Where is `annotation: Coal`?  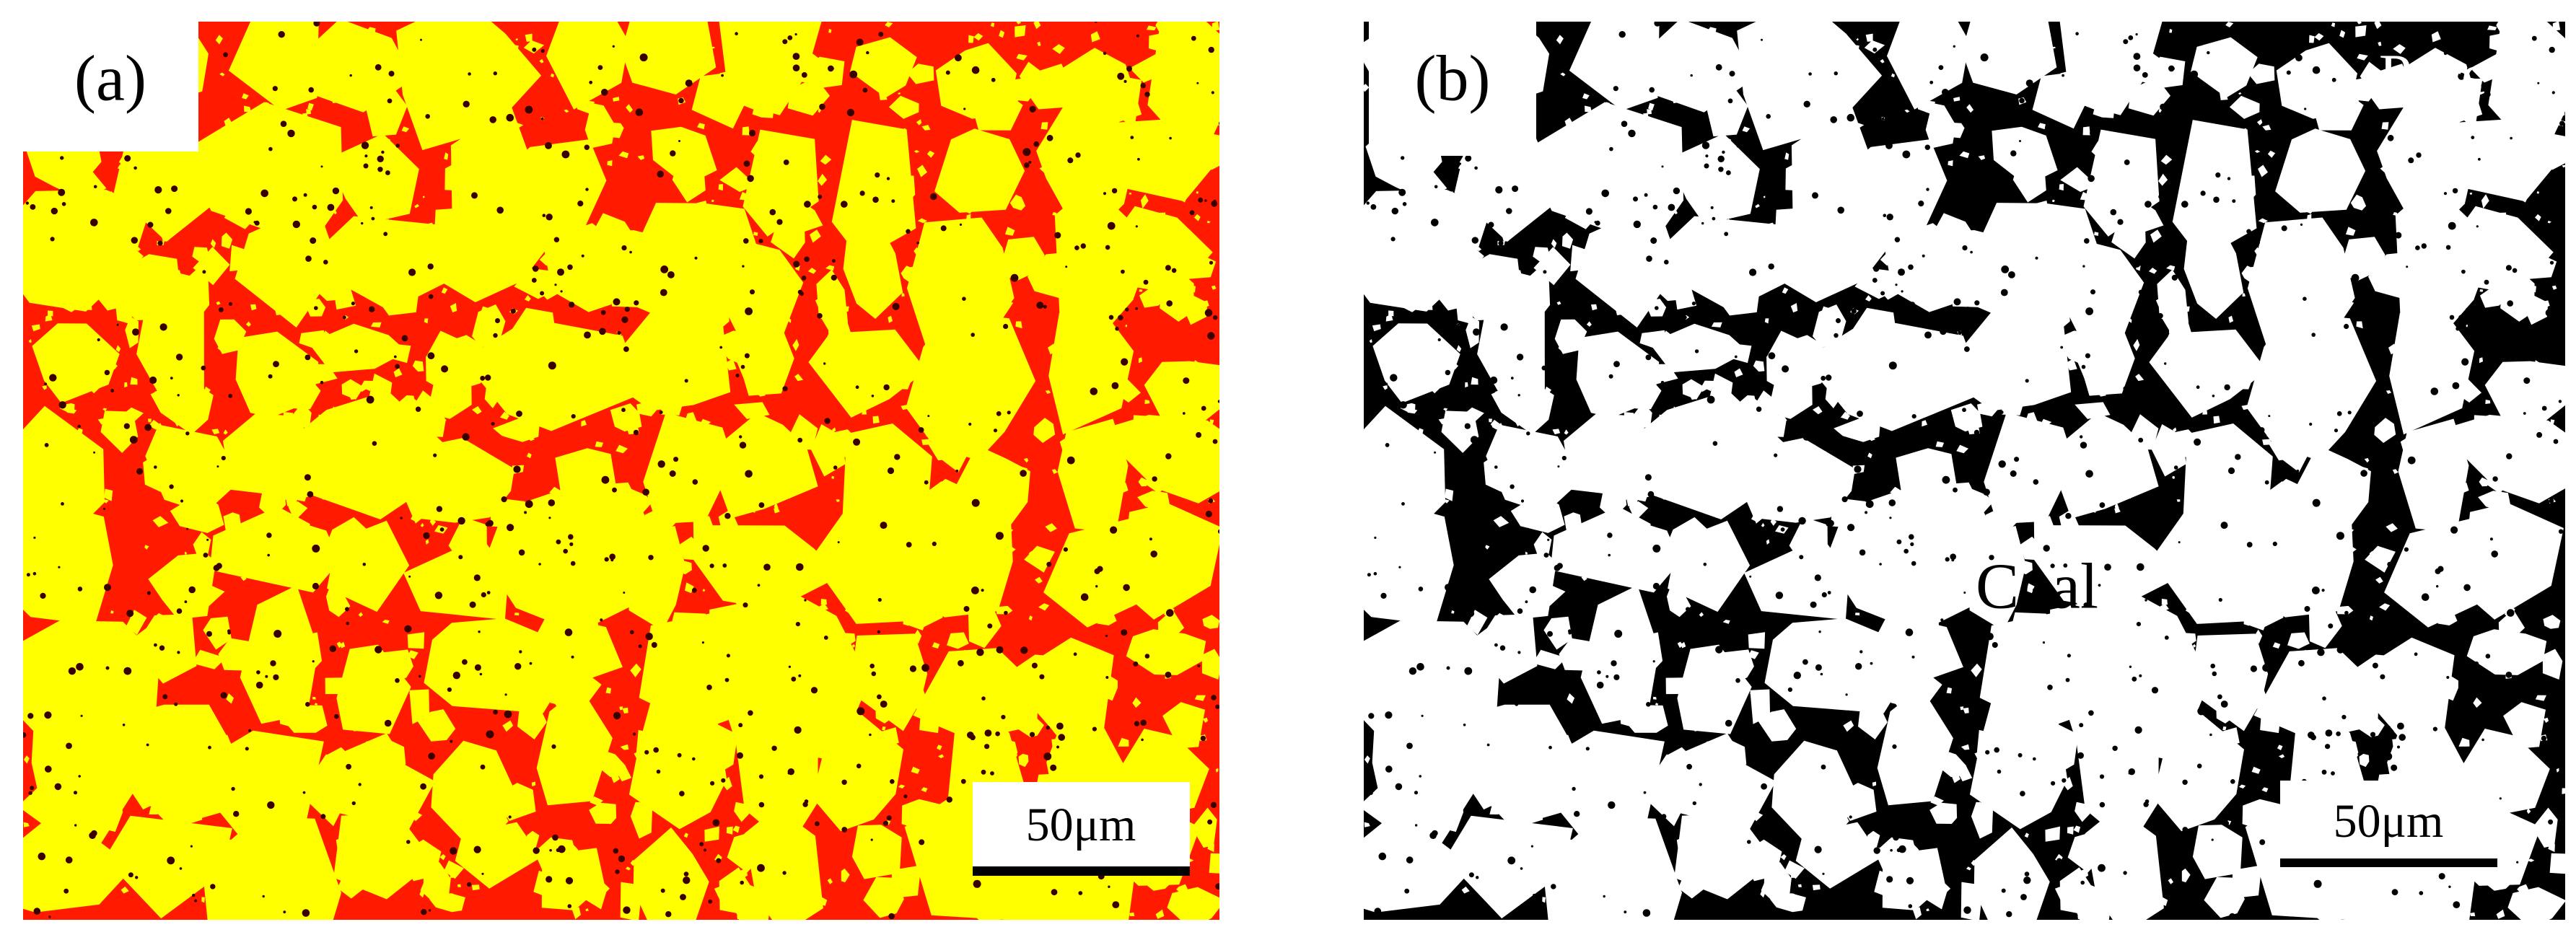 annotation: Coal is located at coordinates (2037, 587).